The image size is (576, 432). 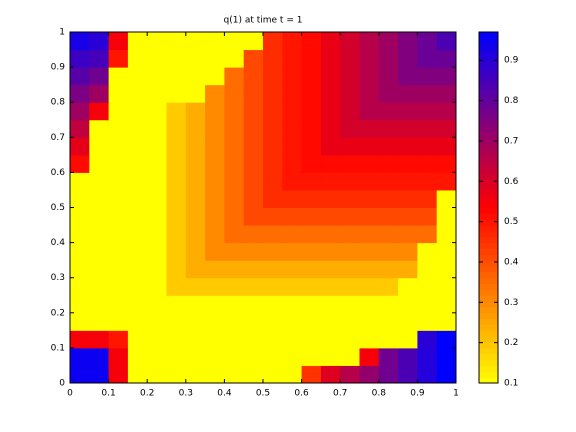 What do you see at coordinates (263, 21) in the screenshot?
I see `chart-title: q(1) at time t = 1` at bounding box center [263, 21].